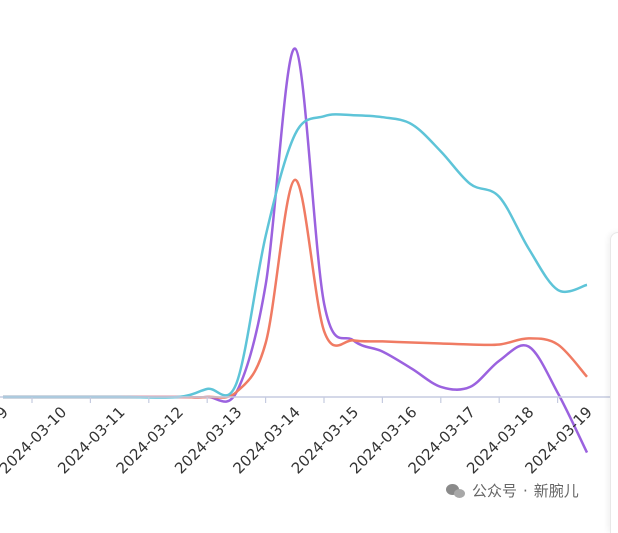 The image size is (618, 533). Describe the element at coordinates (456, 491) in the screenshot. I see `wechat-icon` at that location.